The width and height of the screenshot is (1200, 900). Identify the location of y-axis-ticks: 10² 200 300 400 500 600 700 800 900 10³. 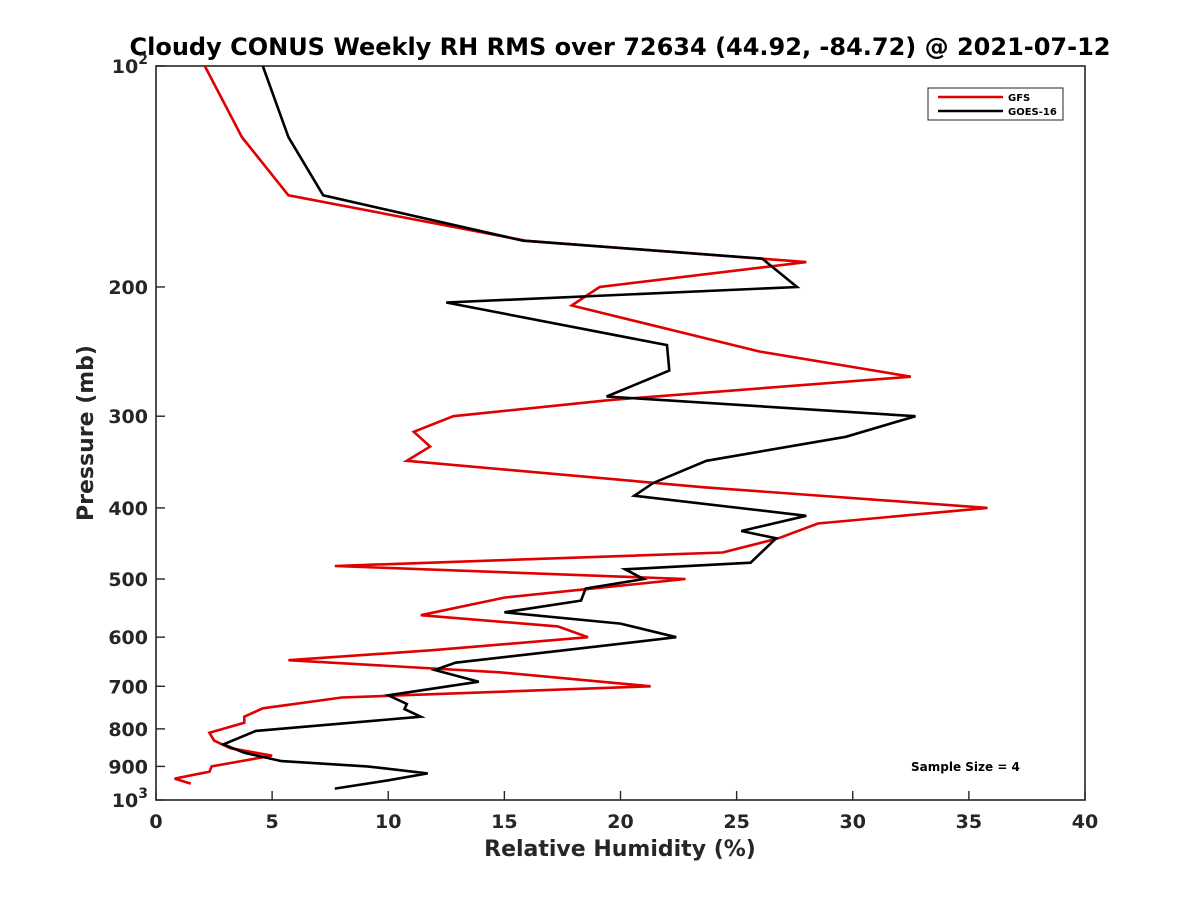
(136, 432).